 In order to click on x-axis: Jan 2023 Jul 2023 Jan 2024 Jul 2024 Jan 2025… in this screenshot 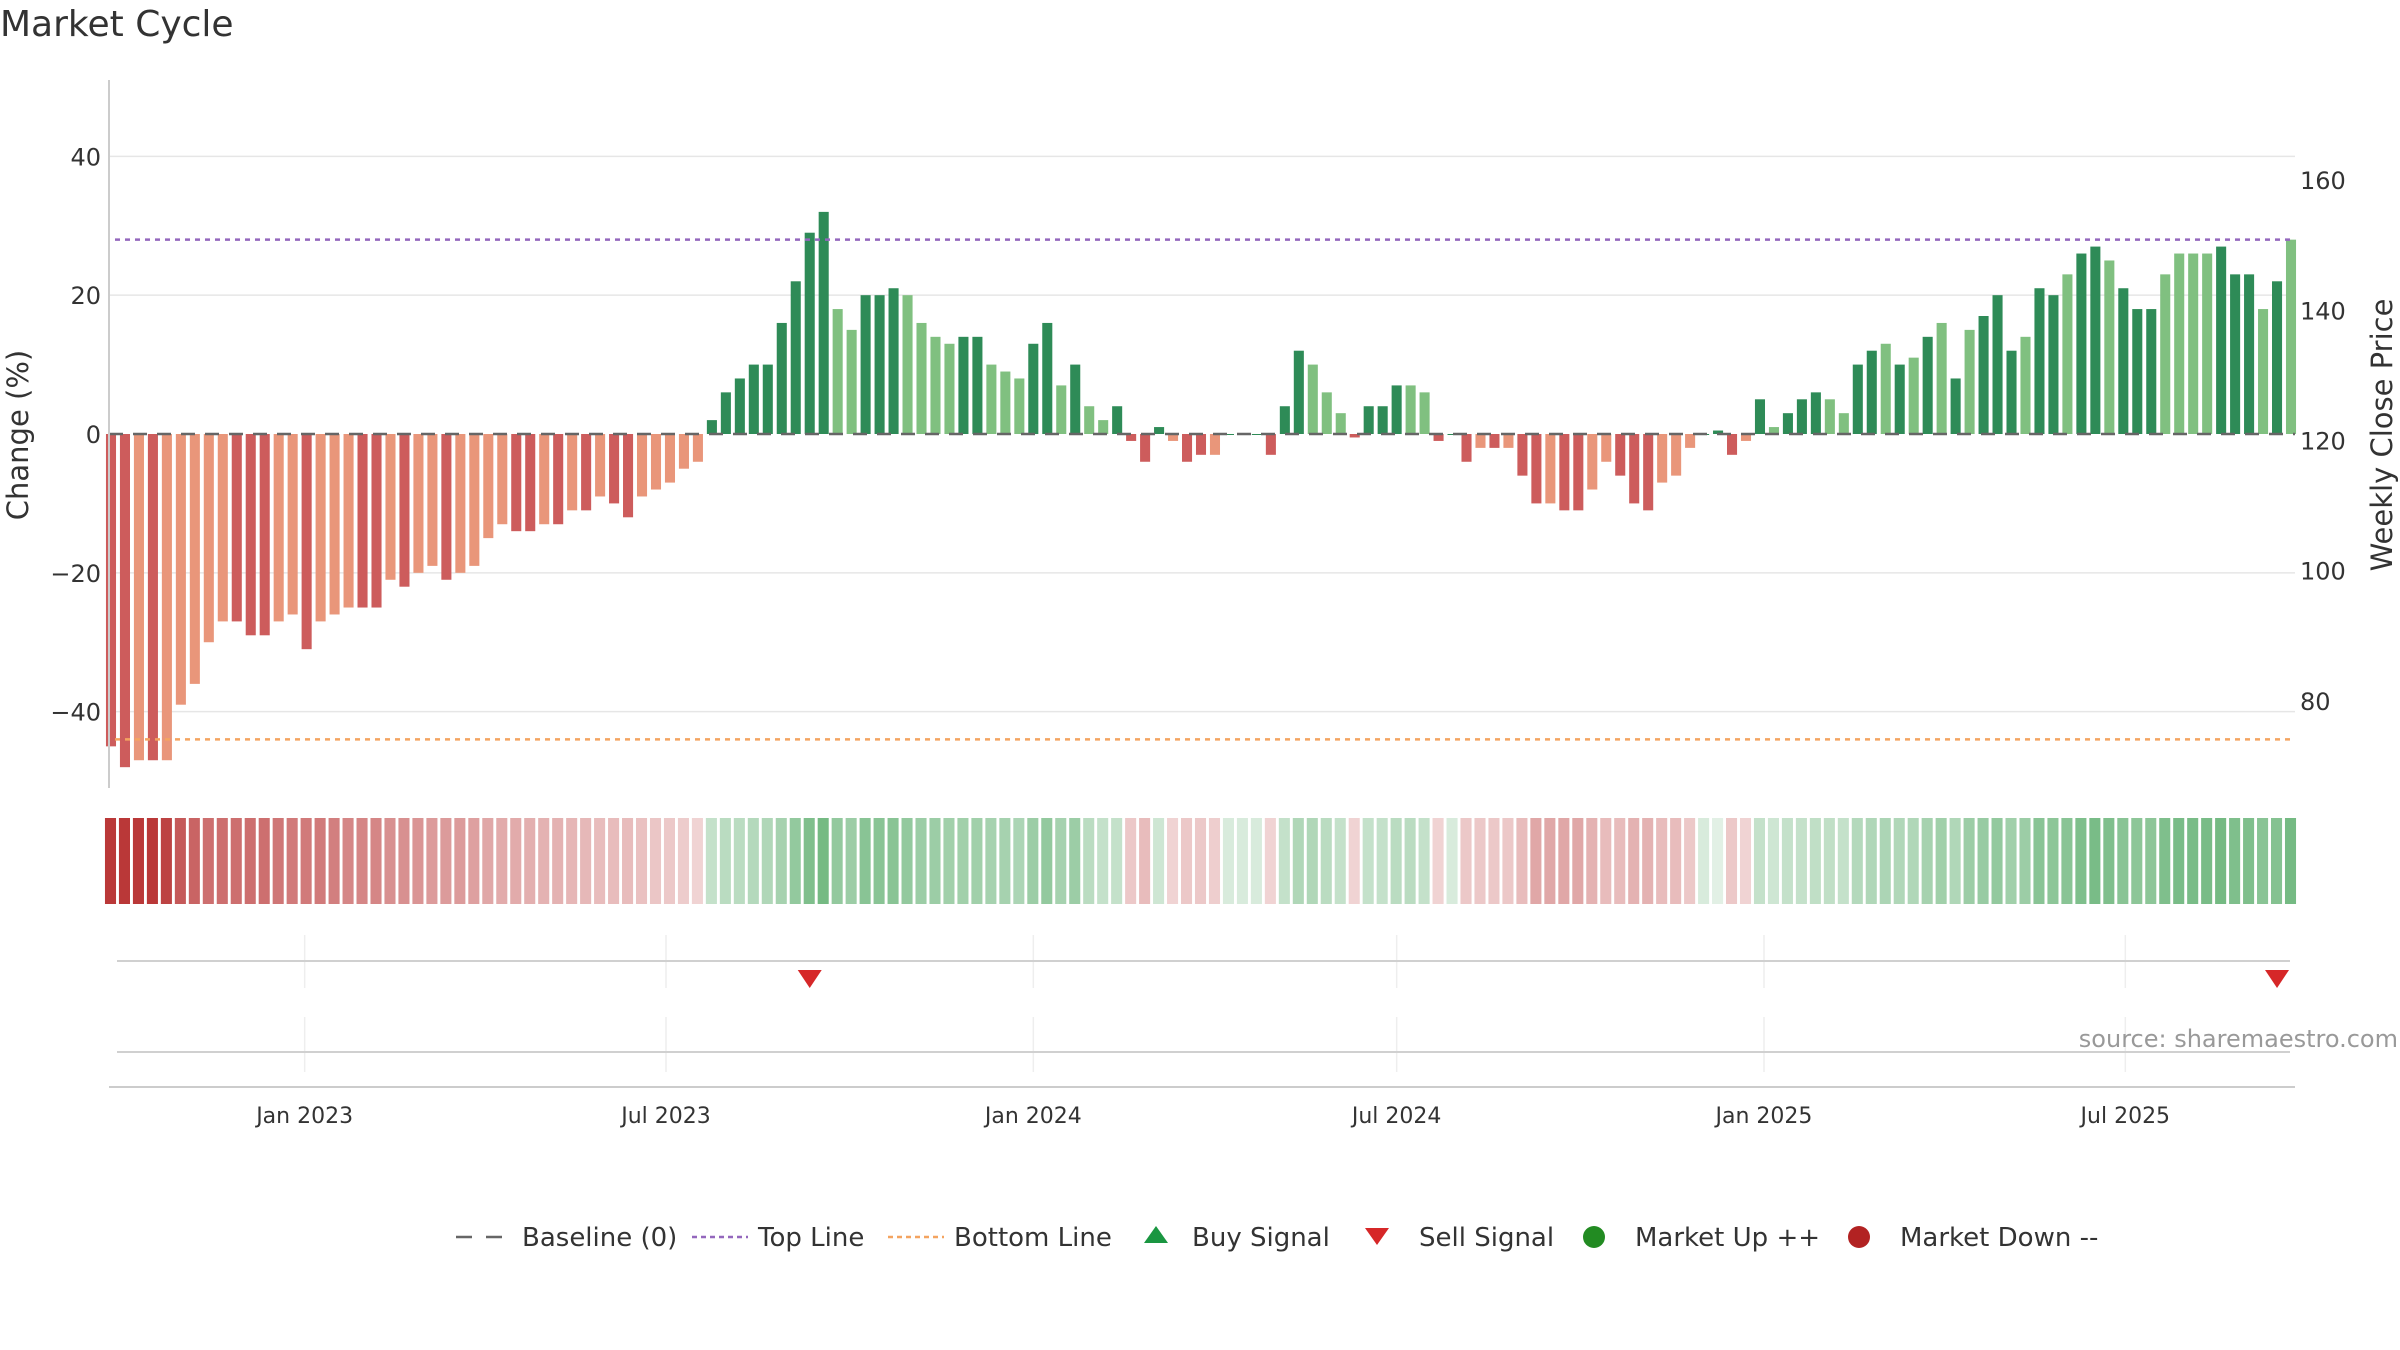, I will do `click(1202, 1107)`.